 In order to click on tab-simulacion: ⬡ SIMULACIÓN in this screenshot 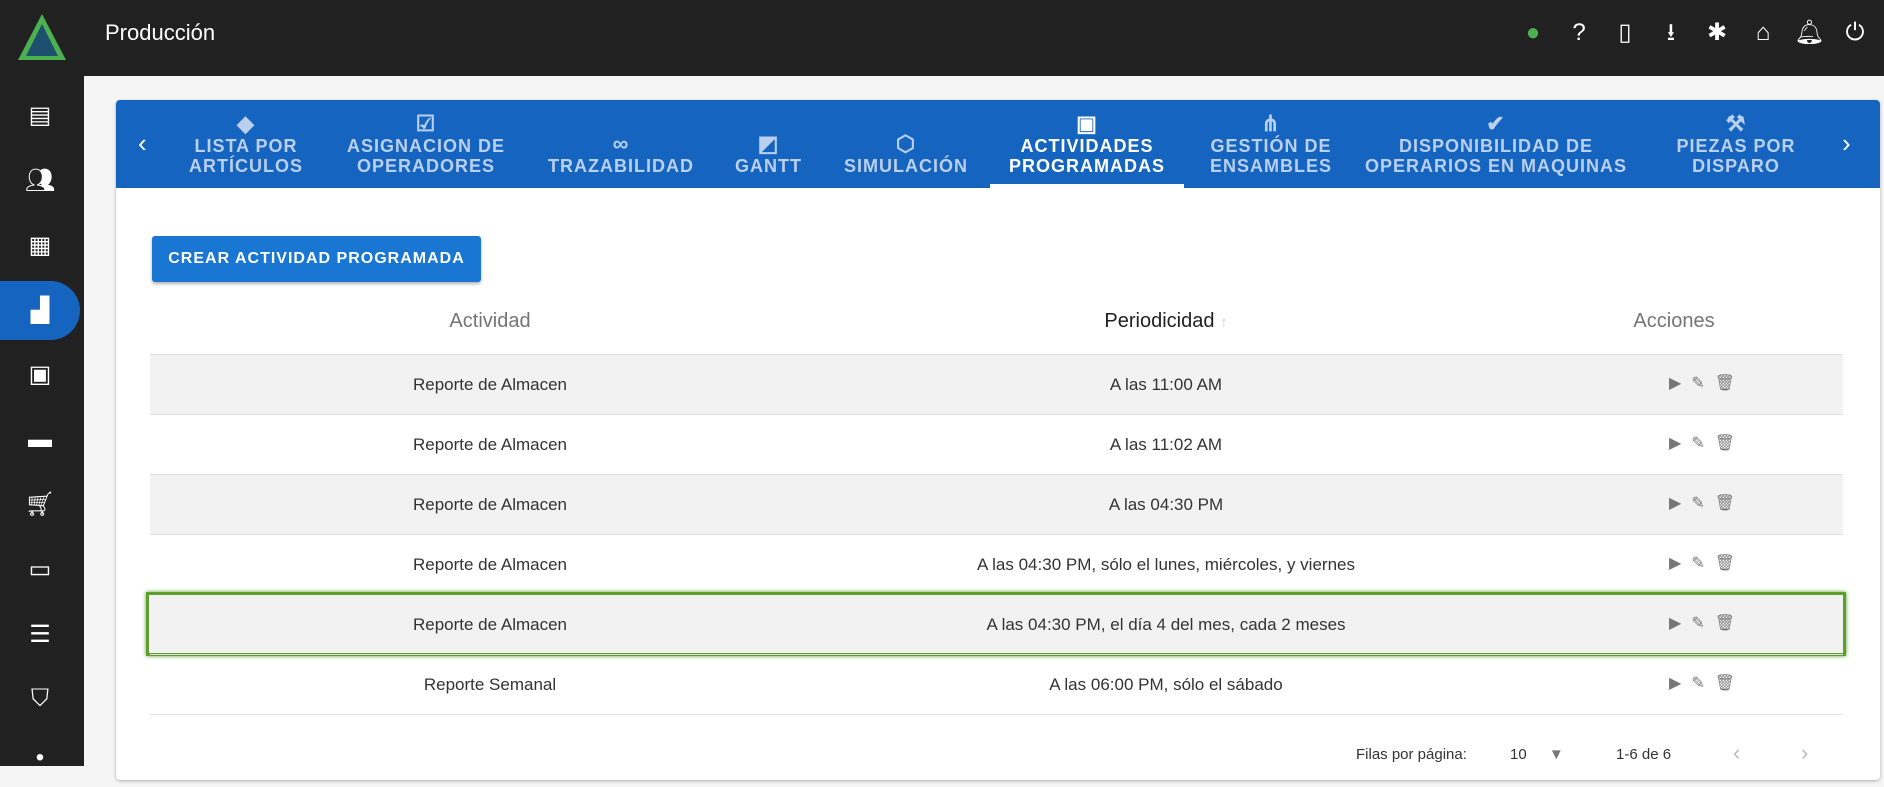, I will do `click(906, 154)`.